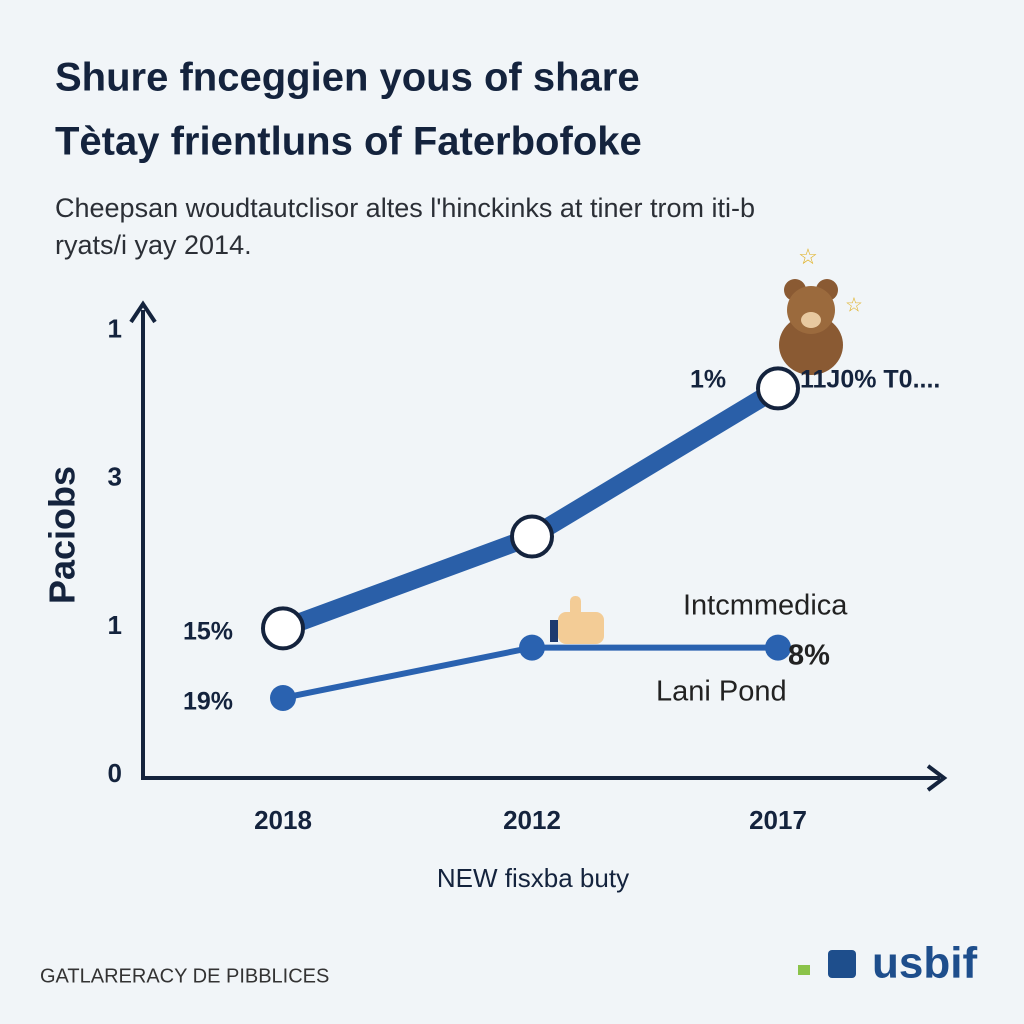 This screenshot has height=1024, width=1024. Describe the element at coordinates (62, 535) in the screenshot. I see `y-axis-label: Paciobs` at that location.